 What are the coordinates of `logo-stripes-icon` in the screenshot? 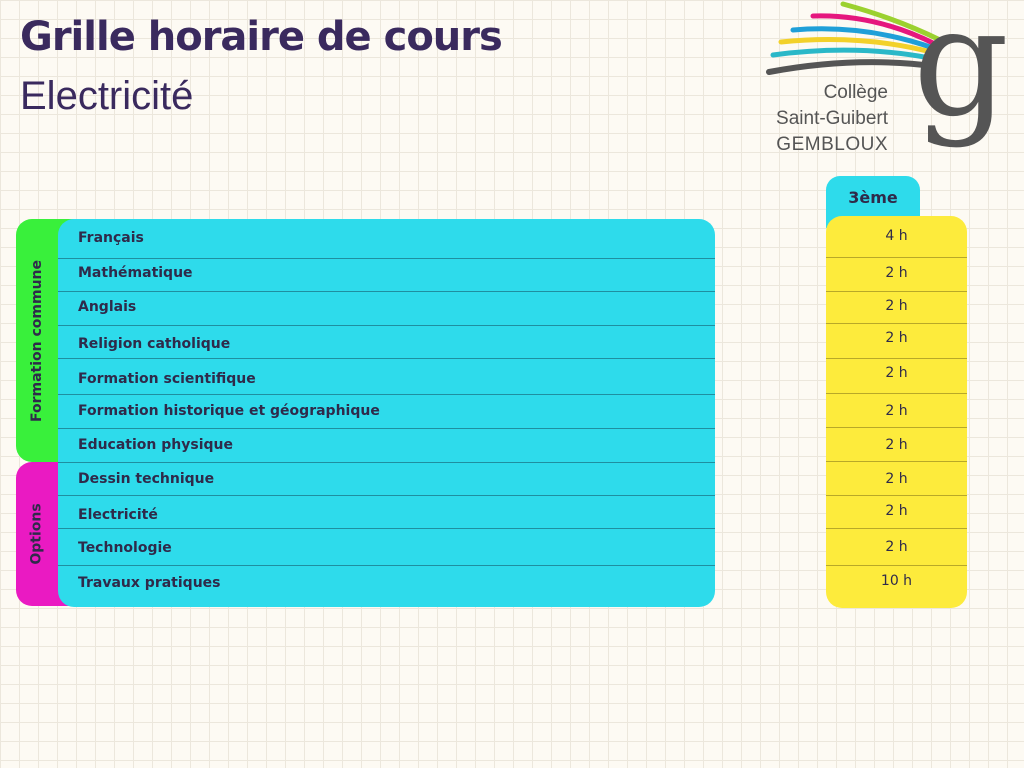 It's located at (854, 38).